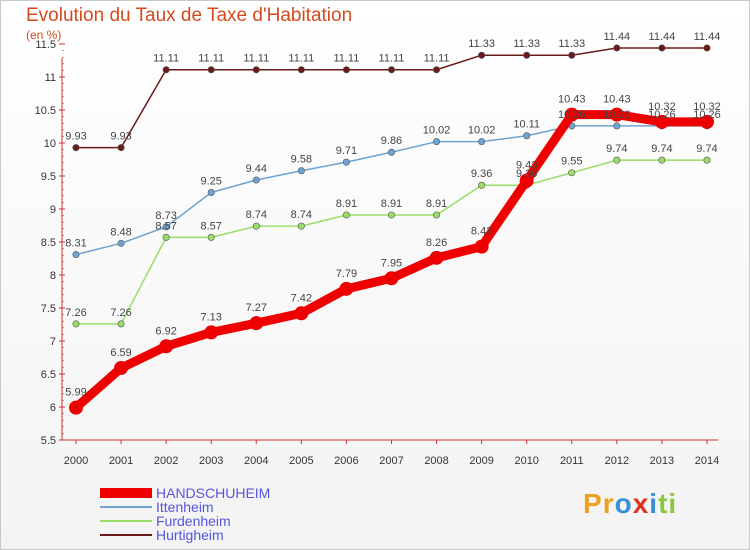 This screenshot has width=750, height=550. Describe the element at coordinates (50, 144) in the screenshot. I see `y-tick-label: 10` at that location.